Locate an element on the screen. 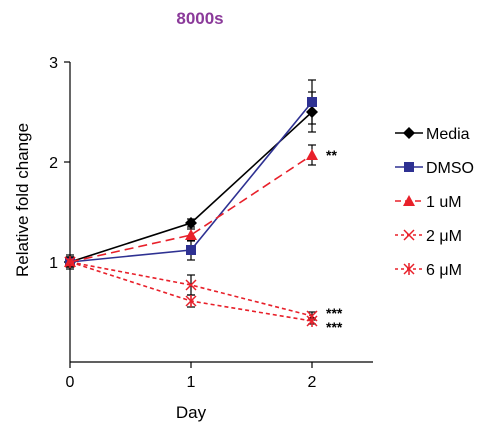  legend-item: 2 μM is located at coordinates (428, 236).